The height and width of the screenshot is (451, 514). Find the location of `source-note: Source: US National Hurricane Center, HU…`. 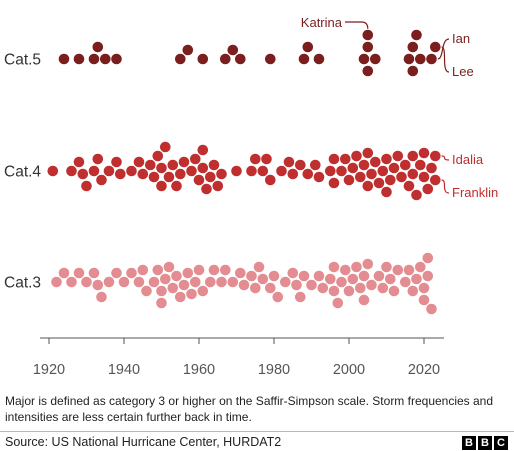

source-note: Source: US National Hurricane Center, HU… is located at coordinates (143, 442).